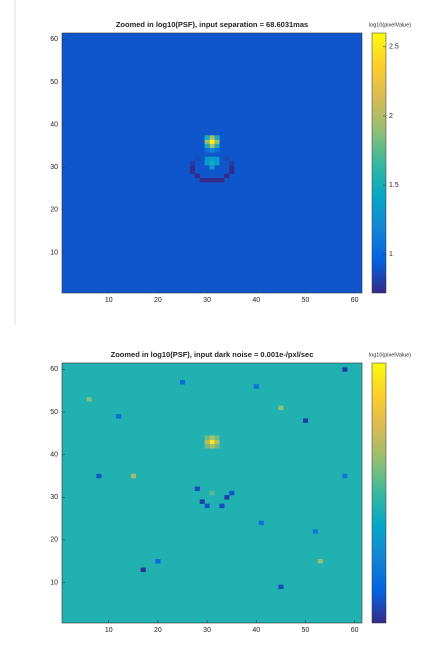 This screenshot has width=428, height=652. Describe the element at coordinates (394, 185) in the screenshot. I see `colorbar-tick-label: 1.5` at that location.